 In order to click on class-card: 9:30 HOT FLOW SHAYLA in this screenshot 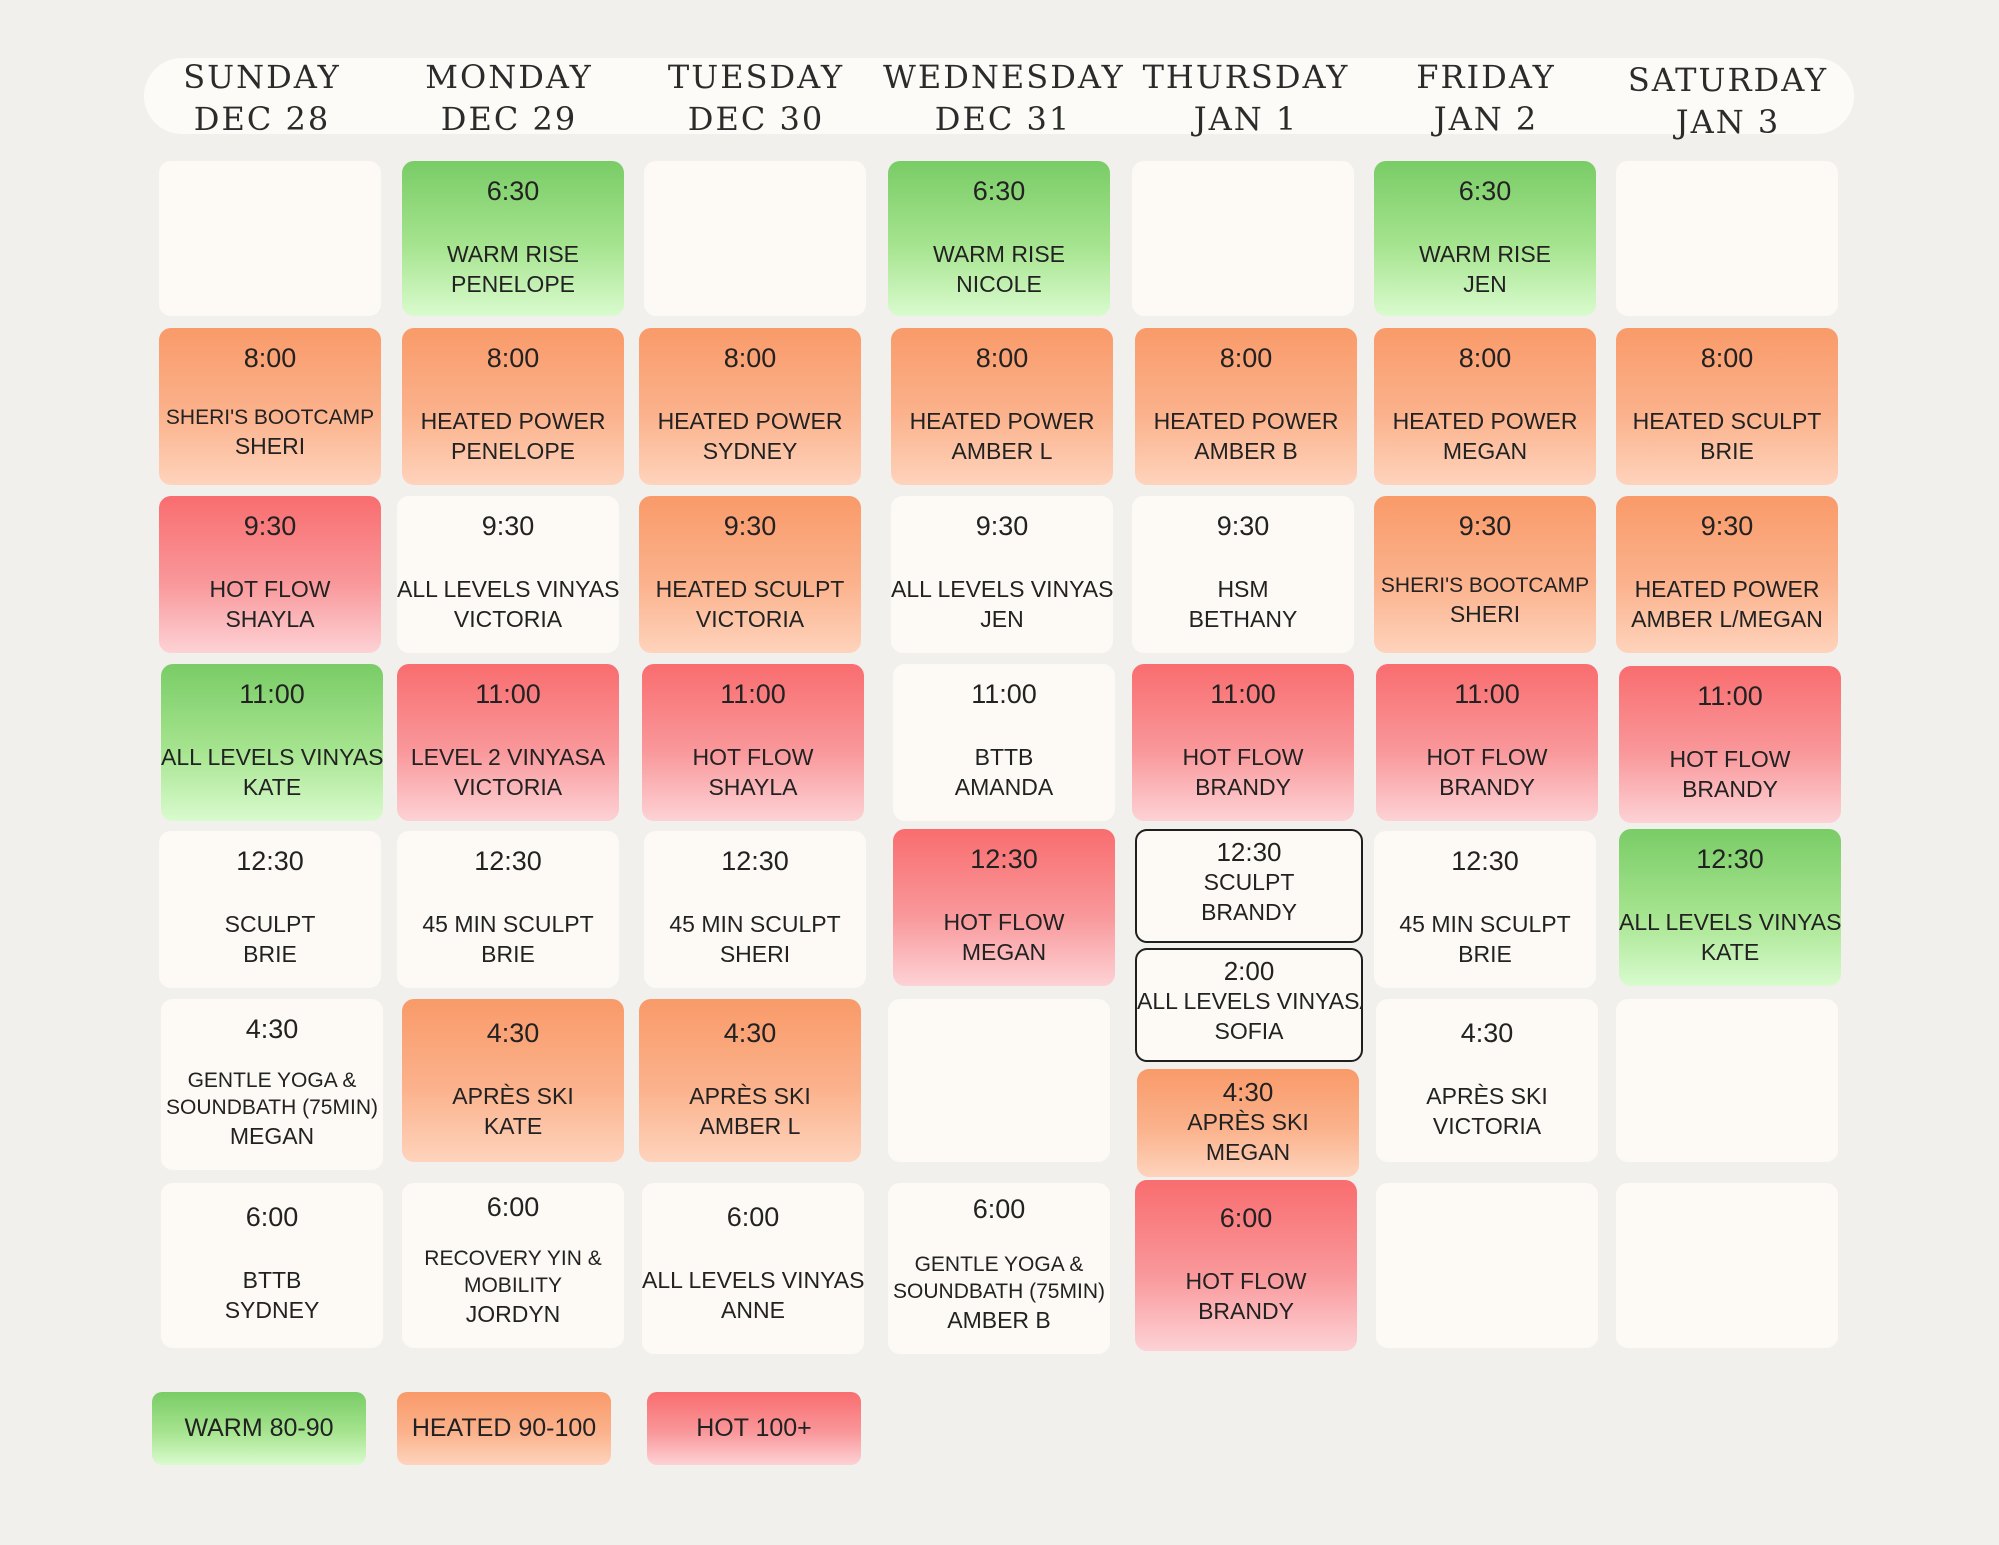, I will do `click(270, 574)`.